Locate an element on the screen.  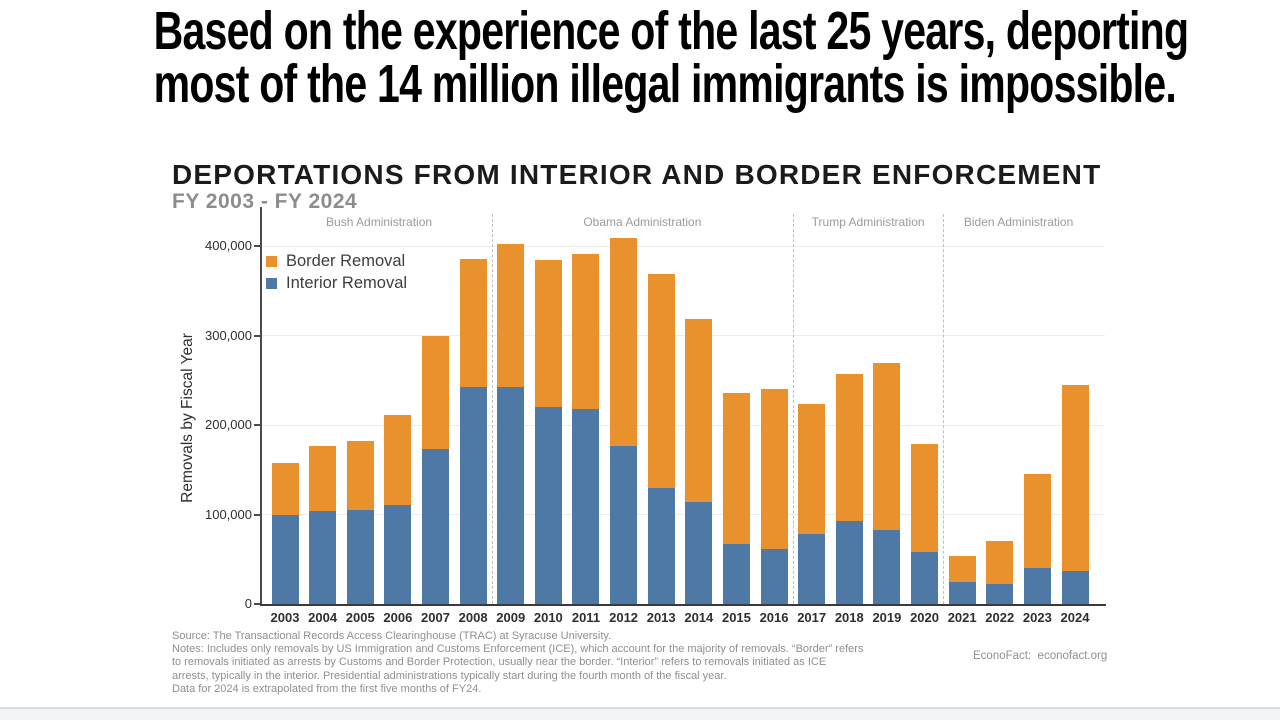
x-axis-line is located at coordinates (683, 605).